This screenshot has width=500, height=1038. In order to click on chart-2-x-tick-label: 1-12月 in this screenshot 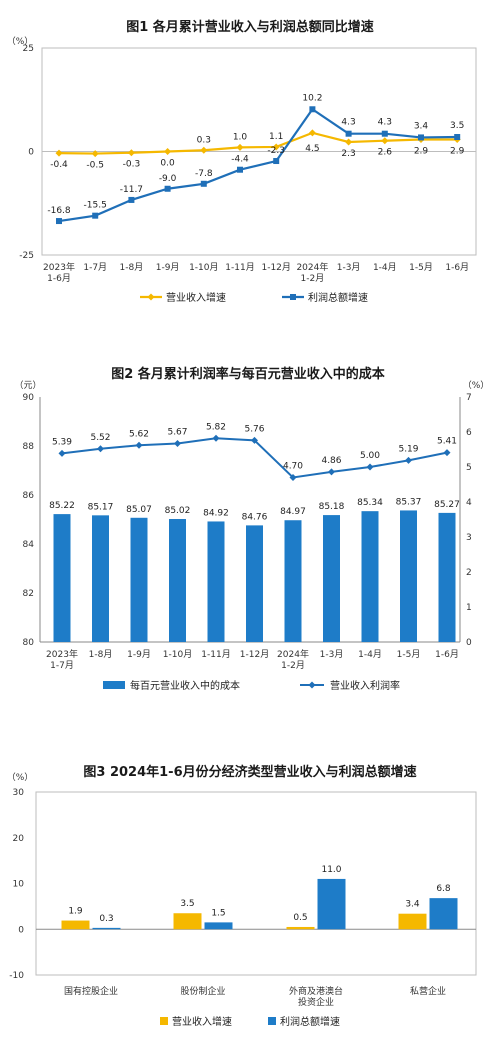, I will do `click(254, 654)`.